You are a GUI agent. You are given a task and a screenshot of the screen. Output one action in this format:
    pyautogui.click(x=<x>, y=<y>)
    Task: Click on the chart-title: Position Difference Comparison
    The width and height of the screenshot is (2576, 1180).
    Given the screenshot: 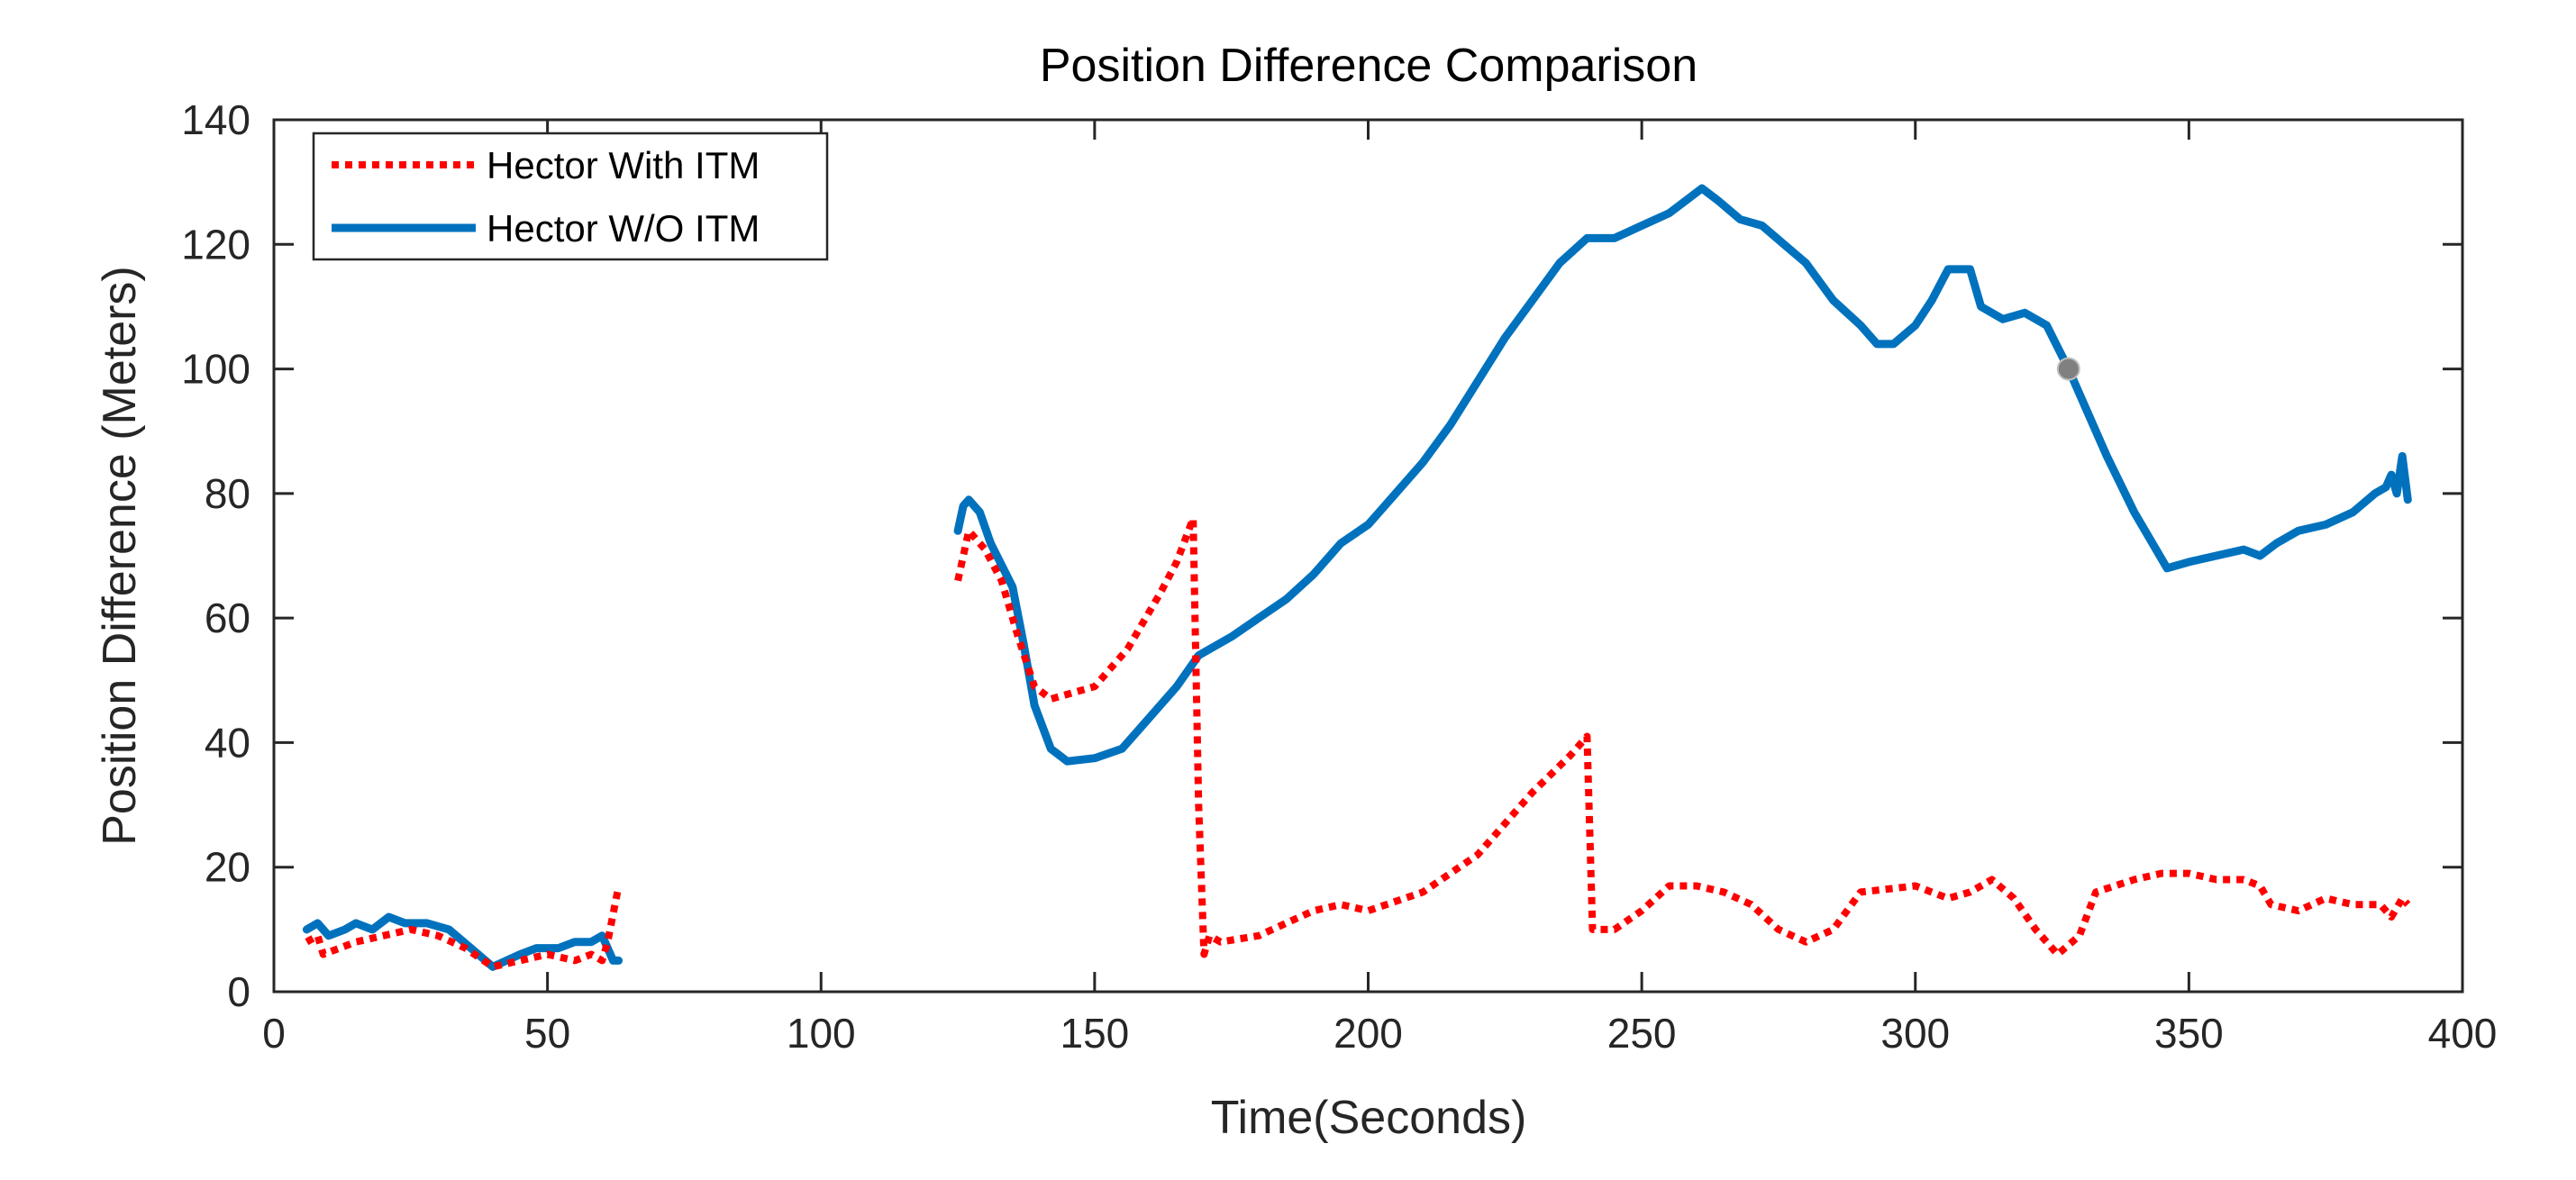 What is the action you would take?
    pyautogui.click(x=1369, y=66)
    